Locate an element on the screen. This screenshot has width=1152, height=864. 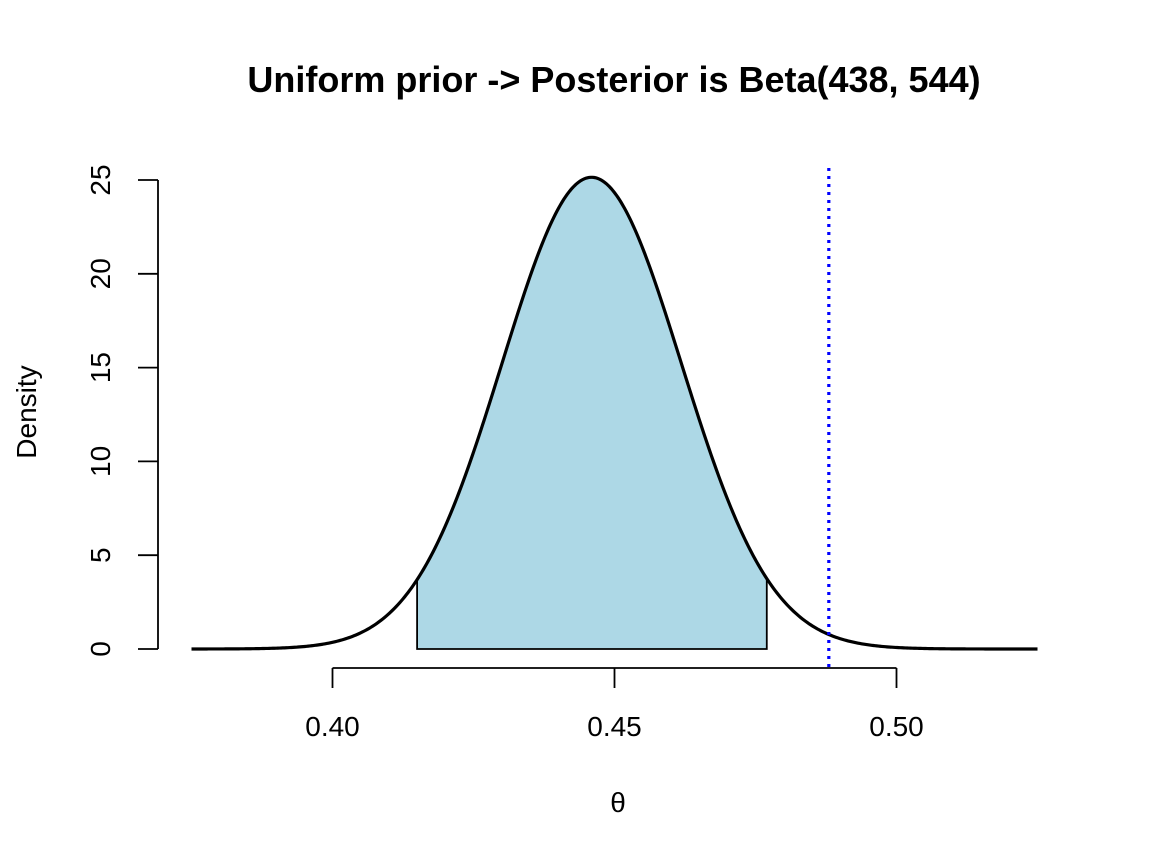
x-tick-label: 0.40 is located at coordinates (332, 726).